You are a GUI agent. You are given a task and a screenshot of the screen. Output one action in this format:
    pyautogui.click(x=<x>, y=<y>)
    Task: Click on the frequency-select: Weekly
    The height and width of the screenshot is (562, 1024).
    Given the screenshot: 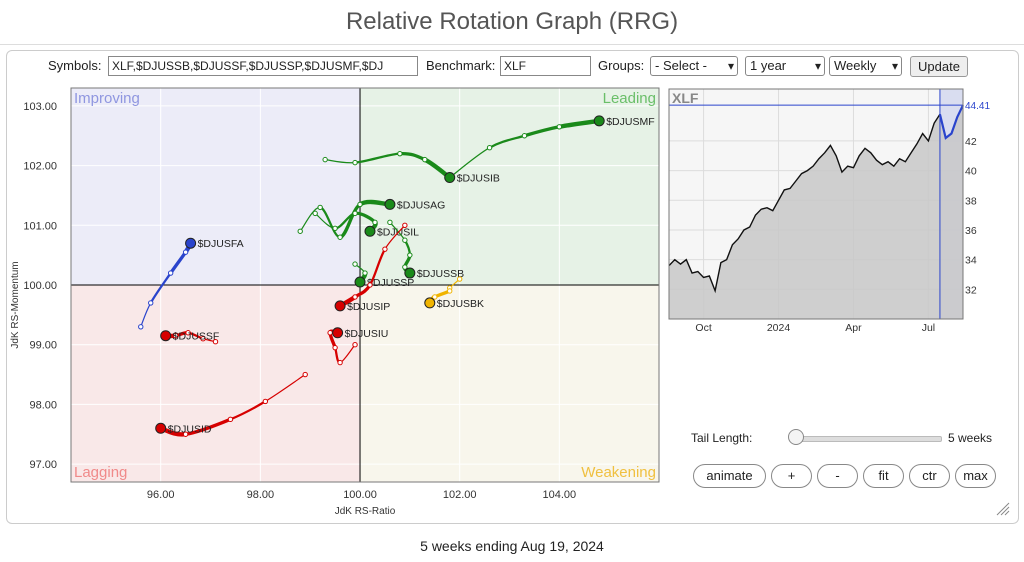 What is the action you would take?
    pyautogui.click(x=865, y=66)
    